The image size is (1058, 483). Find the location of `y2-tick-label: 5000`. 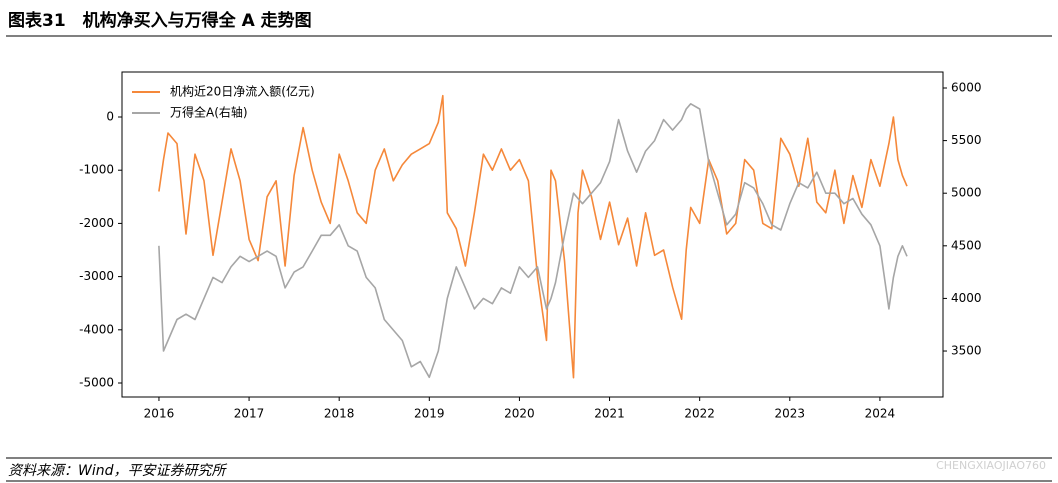

y2-tick-label: 5000 is located at coordinates (966, 193).